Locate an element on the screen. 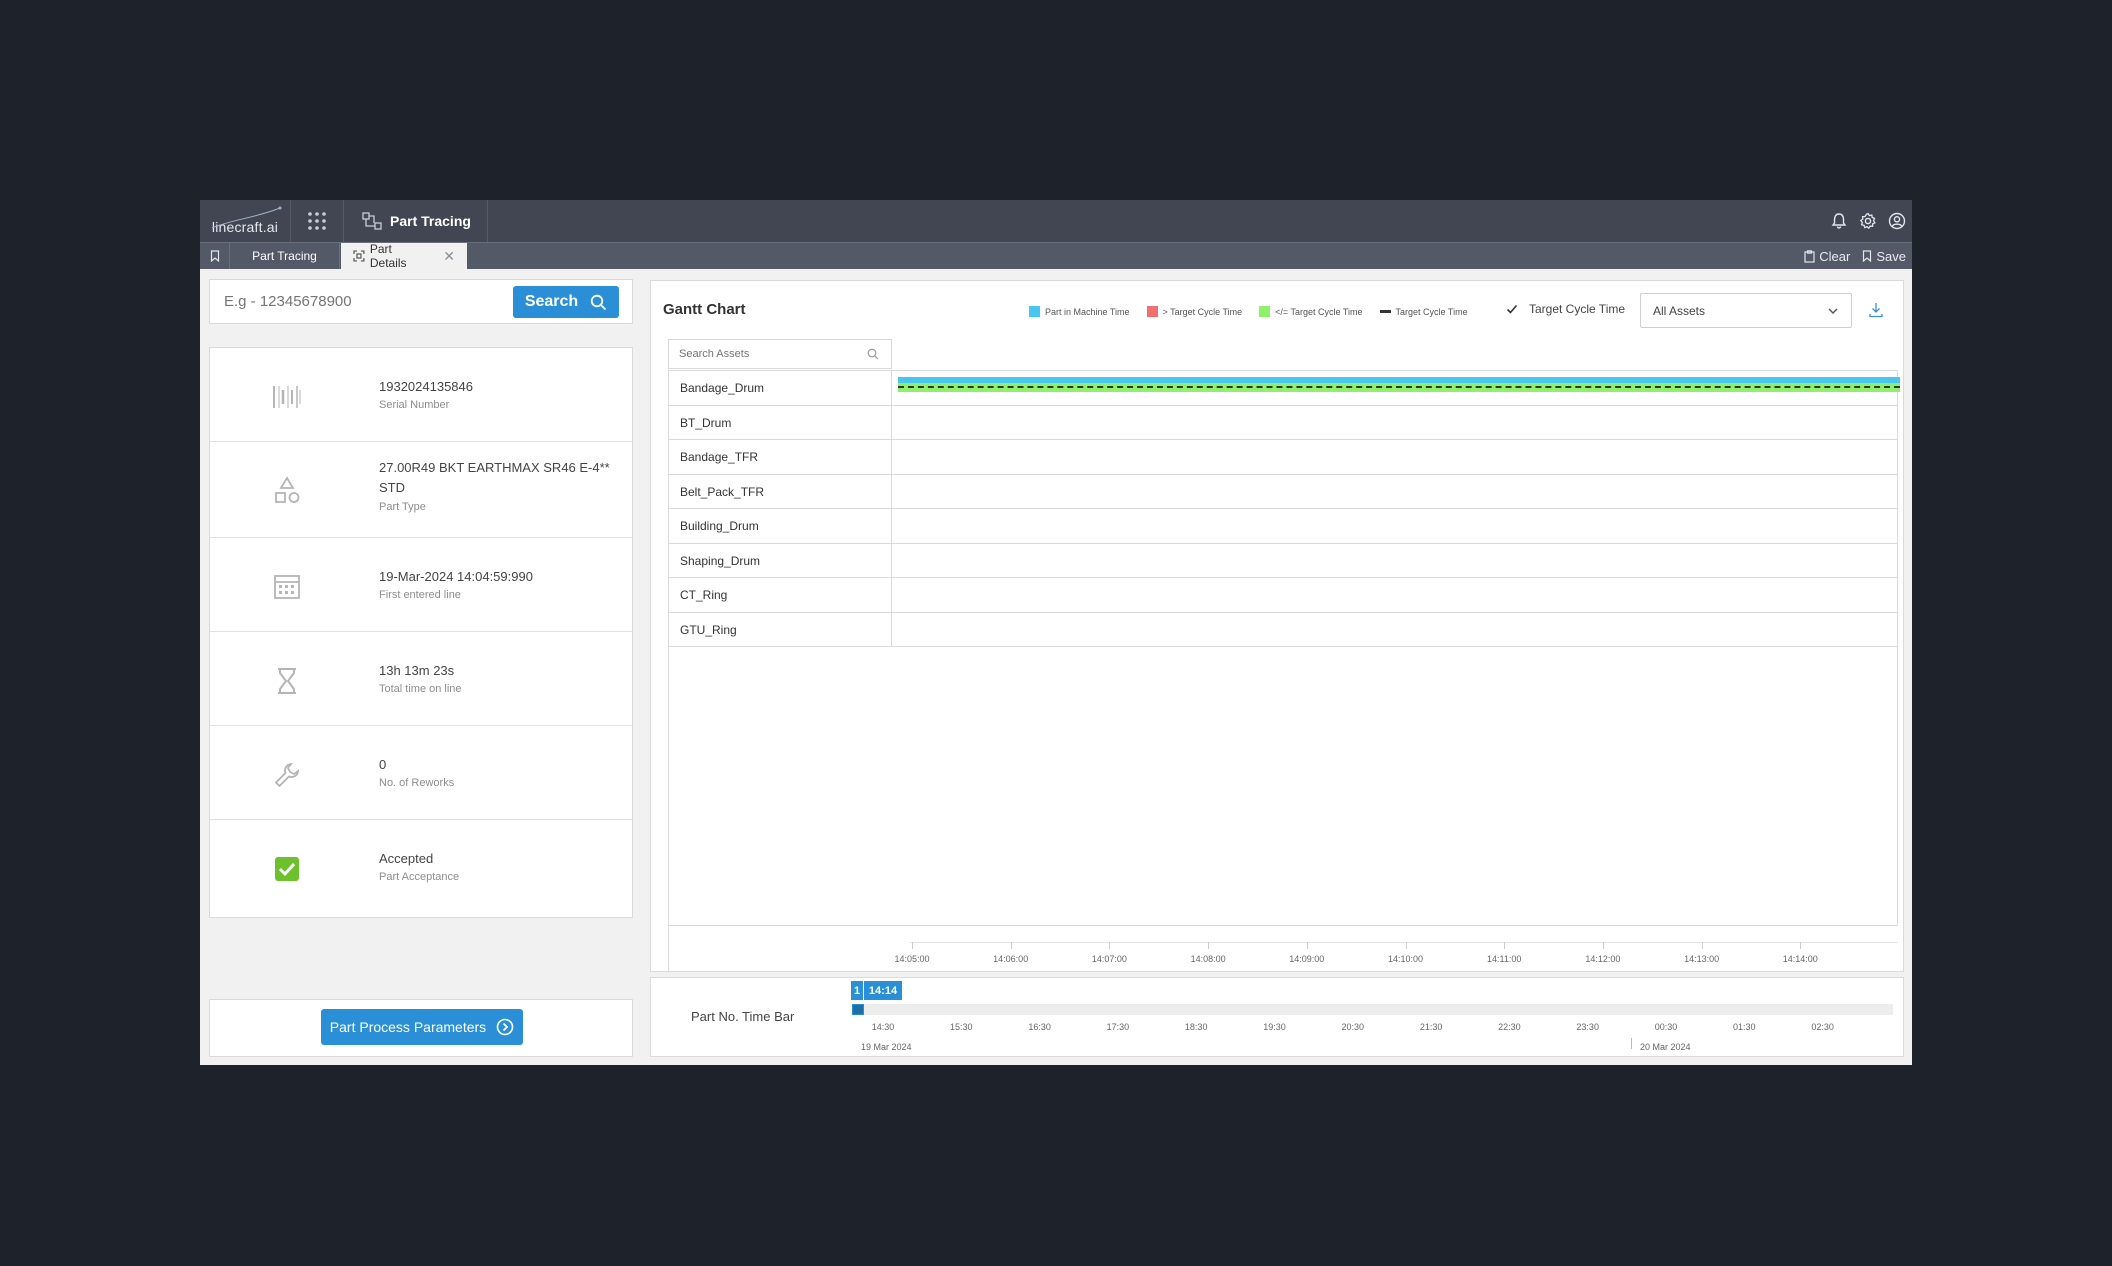 The image size is (2112, 1266). gantt-row: Building_Drum is located at coordinates (1283, 526).